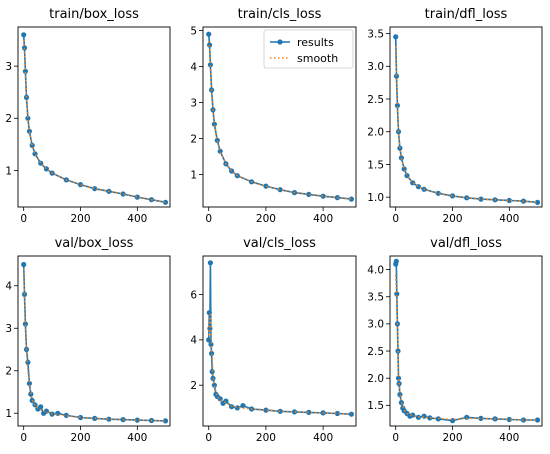 This screenshot has height=454, width=550. I want to click on y-tick-label: 1.0, so click(375, 198).